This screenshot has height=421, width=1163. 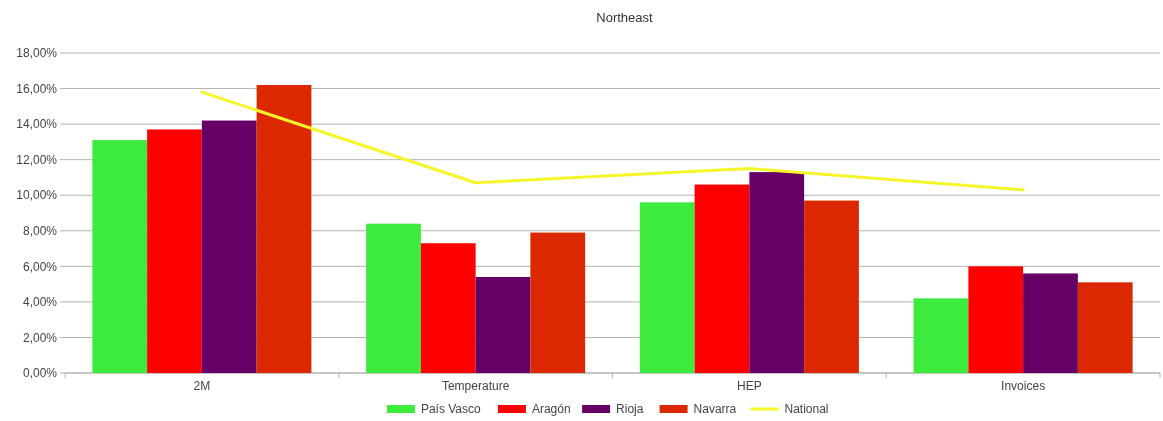 I want to click on y-tick-label: 14,00%, so click(x=37, y=124).